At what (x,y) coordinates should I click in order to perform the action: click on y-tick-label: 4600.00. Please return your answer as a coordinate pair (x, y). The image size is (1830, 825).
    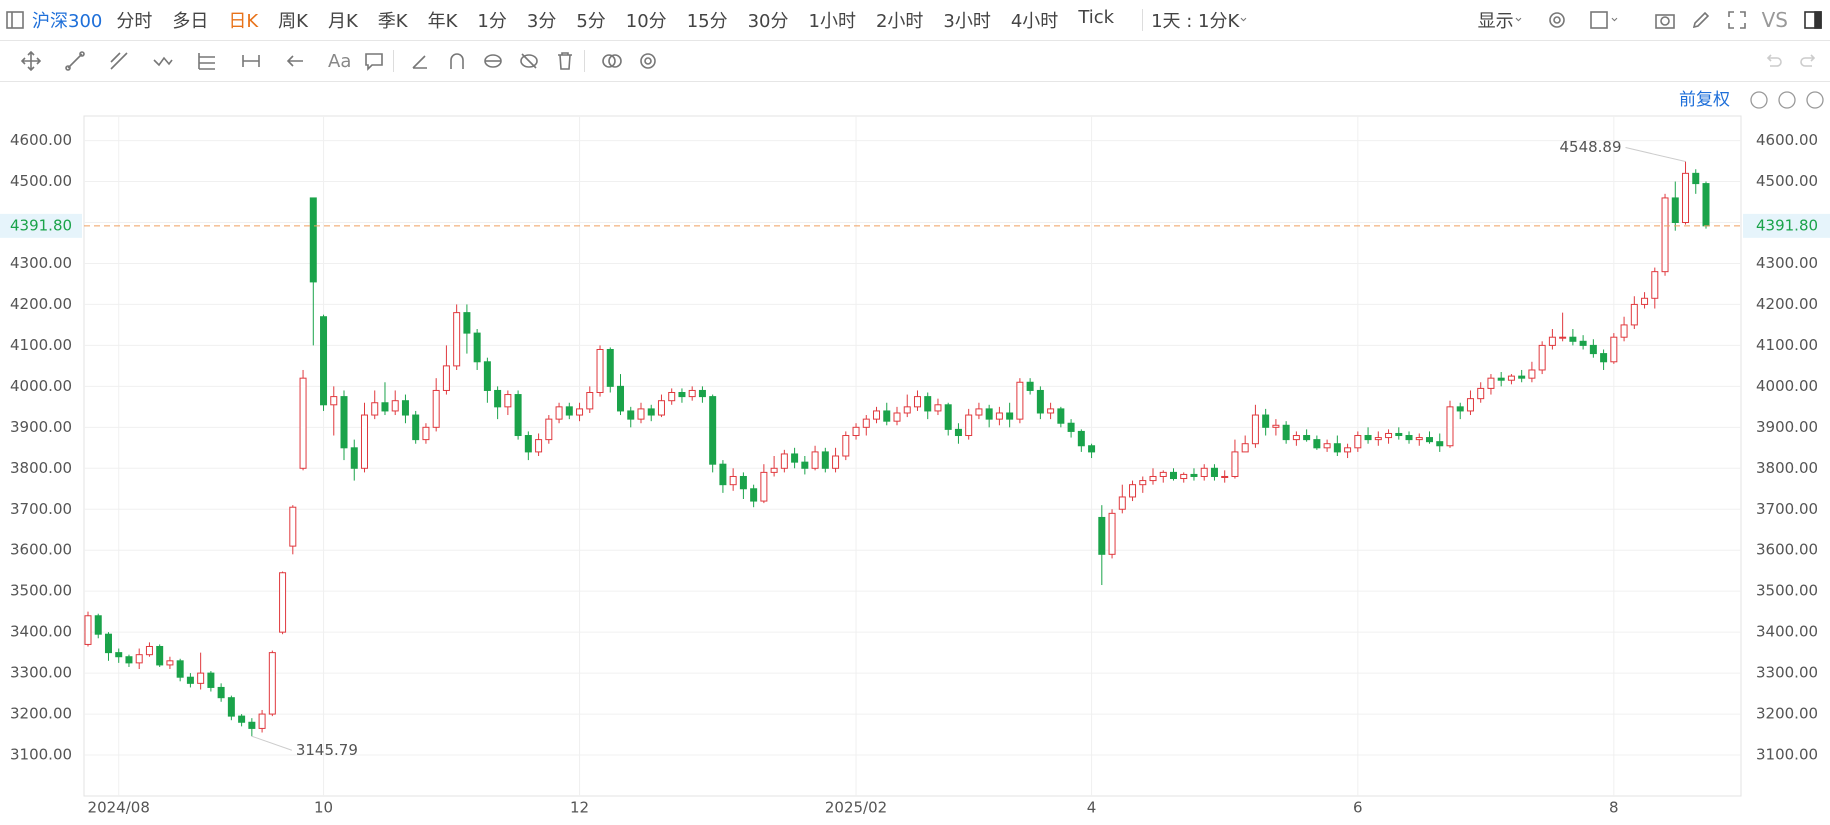
    Looking at the image, I should click on (41, 140).